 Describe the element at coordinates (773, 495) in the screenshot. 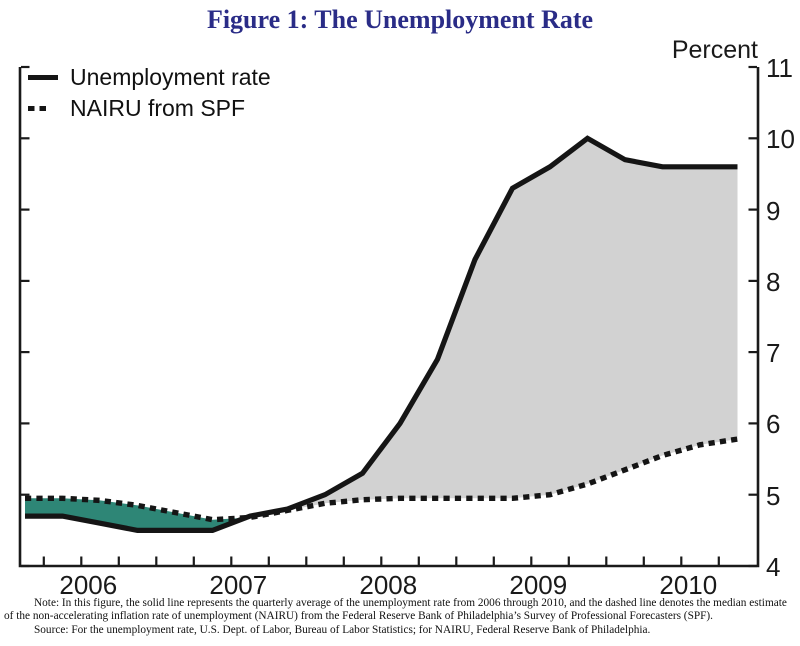

I see `y-axis-tick-label: 5` at that location.